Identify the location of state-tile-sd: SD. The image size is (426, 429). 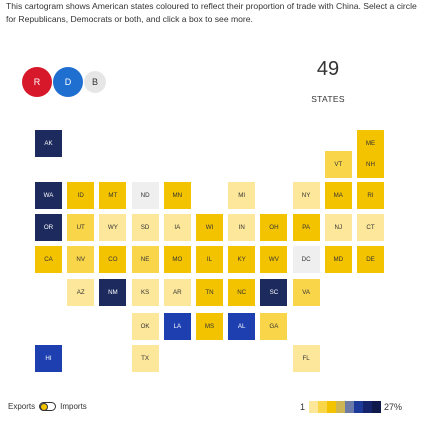
(145, 227).